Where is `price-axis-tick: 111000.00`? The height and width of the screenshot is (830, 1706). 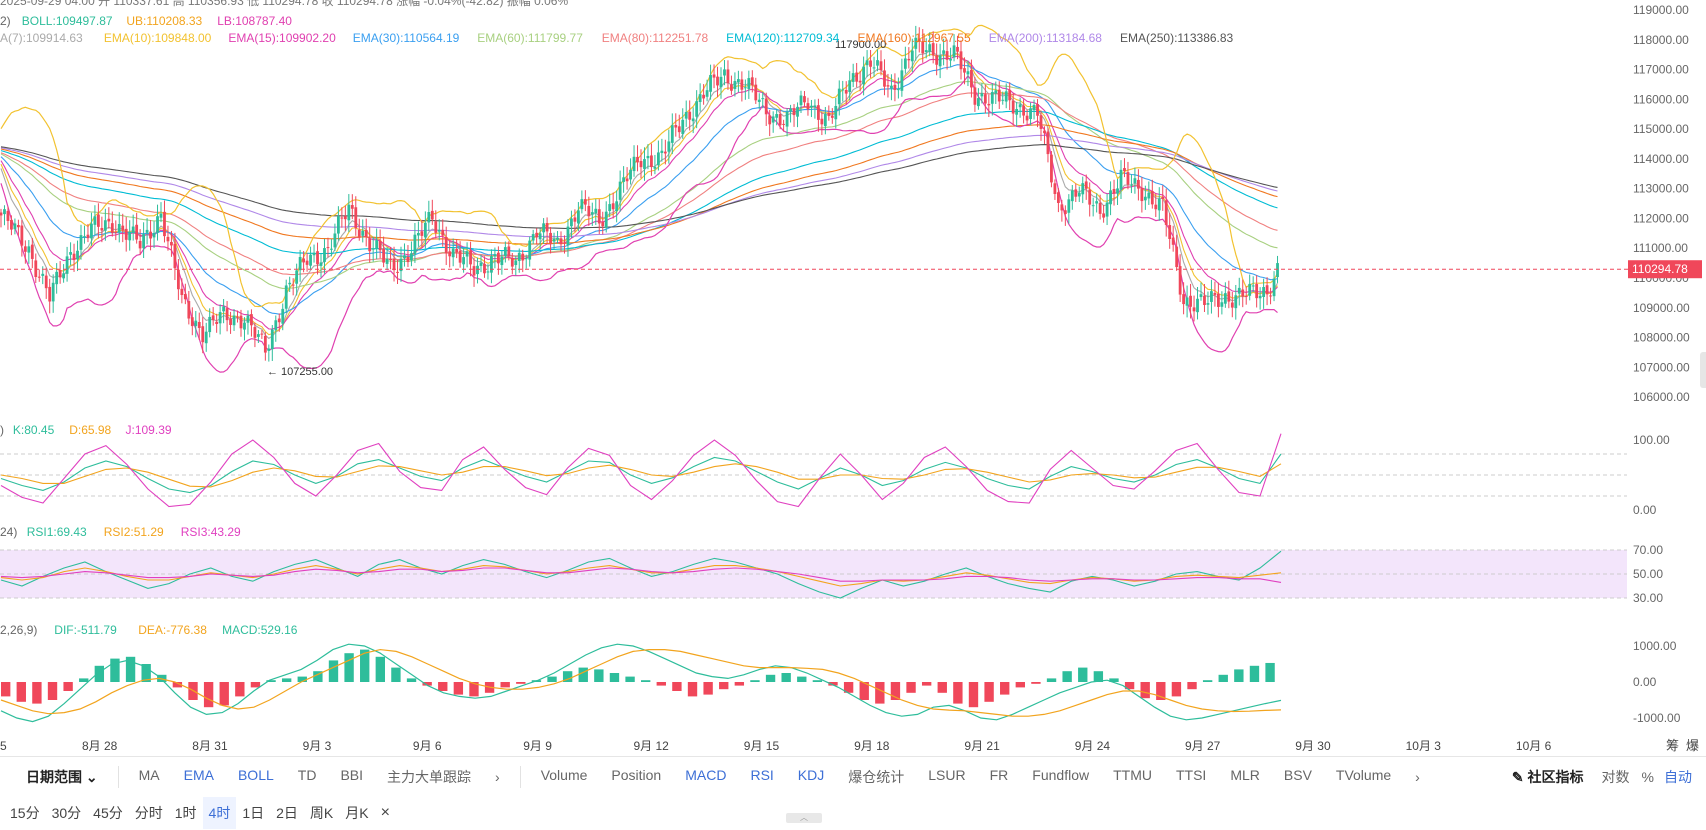
price-axis-tick: 111000.00 is located at coordinates (1660, 248).